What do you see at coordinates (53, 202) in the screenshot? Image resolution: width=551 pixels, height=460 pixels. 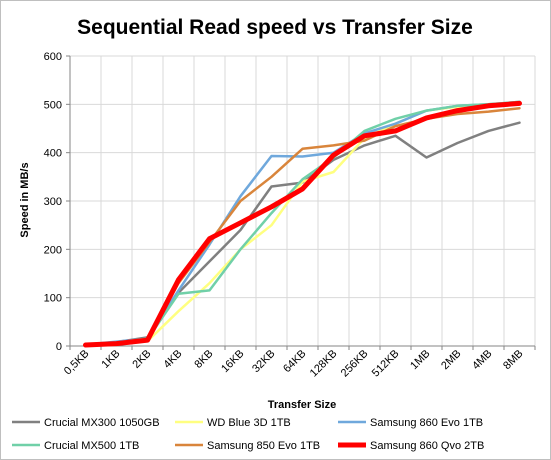 I see `y-tick-label: 300` at bounding box center [53, 202].